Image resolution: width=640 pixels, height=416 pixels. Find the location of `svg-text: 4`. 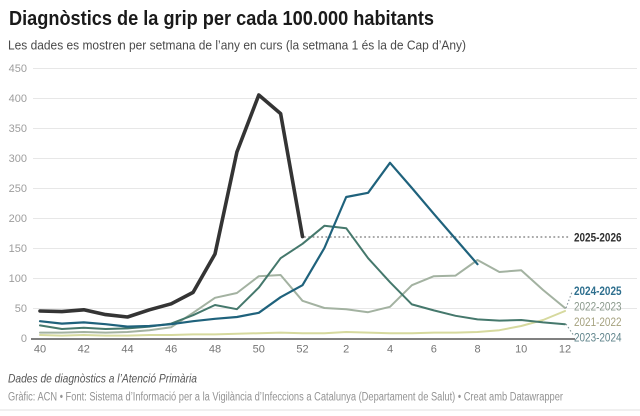

svg-text: 4 is located at coordinates (390, 350).